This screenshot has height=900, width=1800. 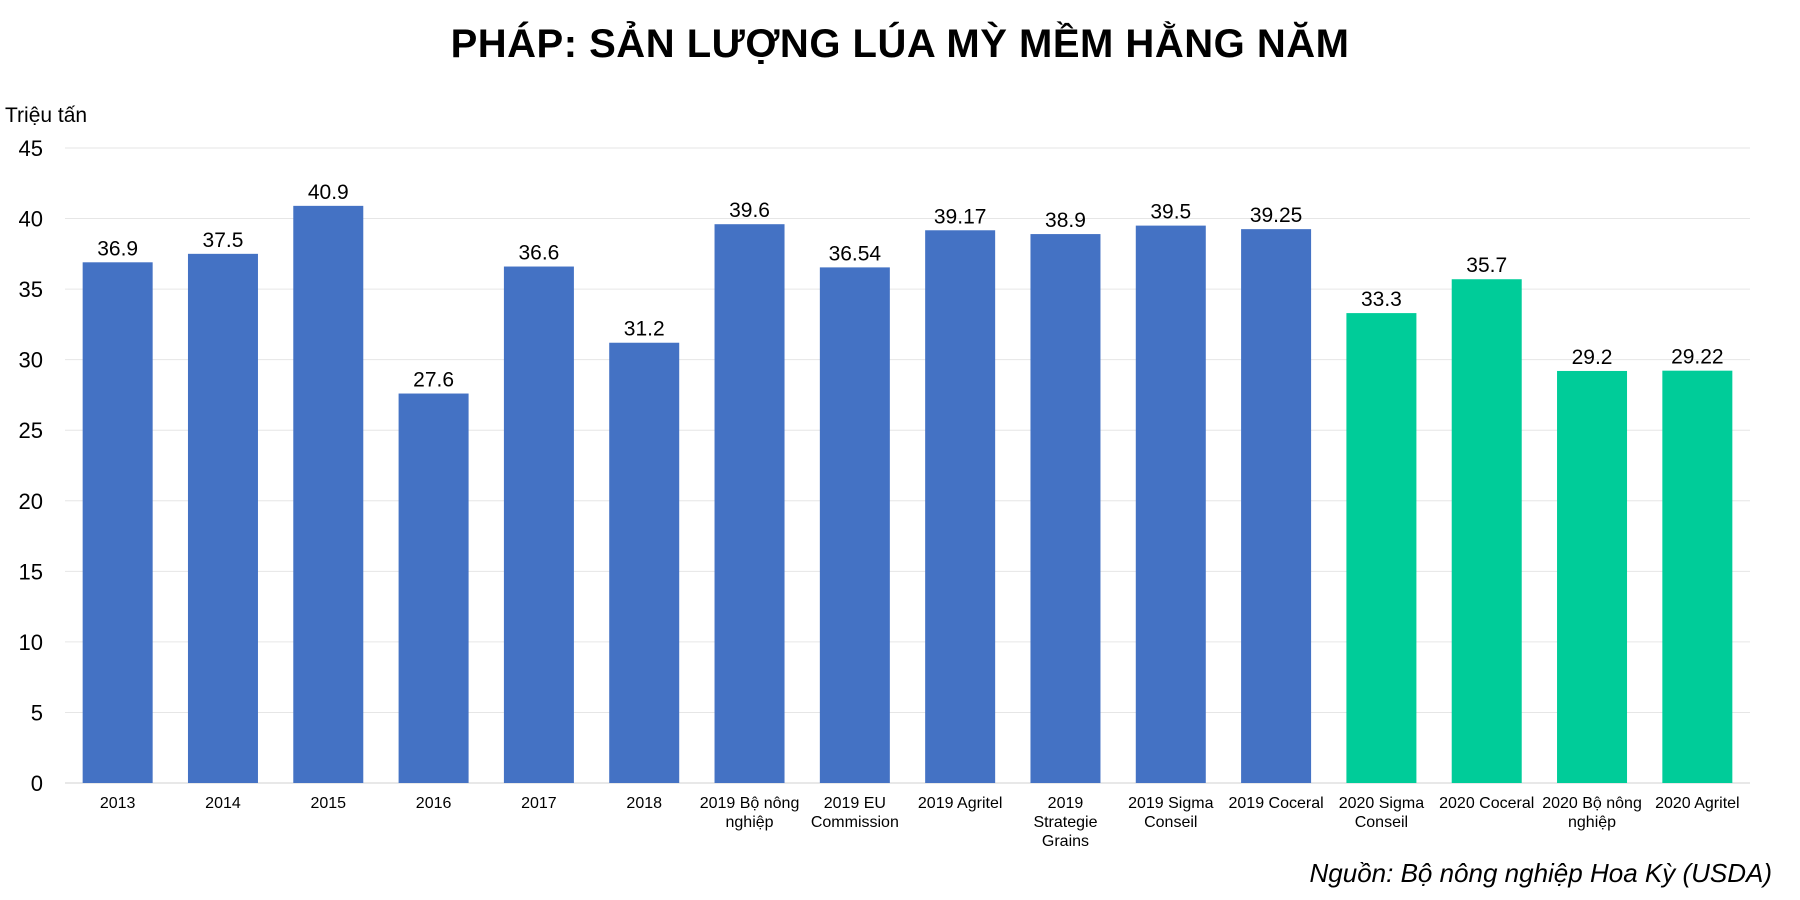 What do you see at coordinates (644, 329) in the screenshot?
I see `bar-value-label: 31.2` at bounding box center [644, 329].